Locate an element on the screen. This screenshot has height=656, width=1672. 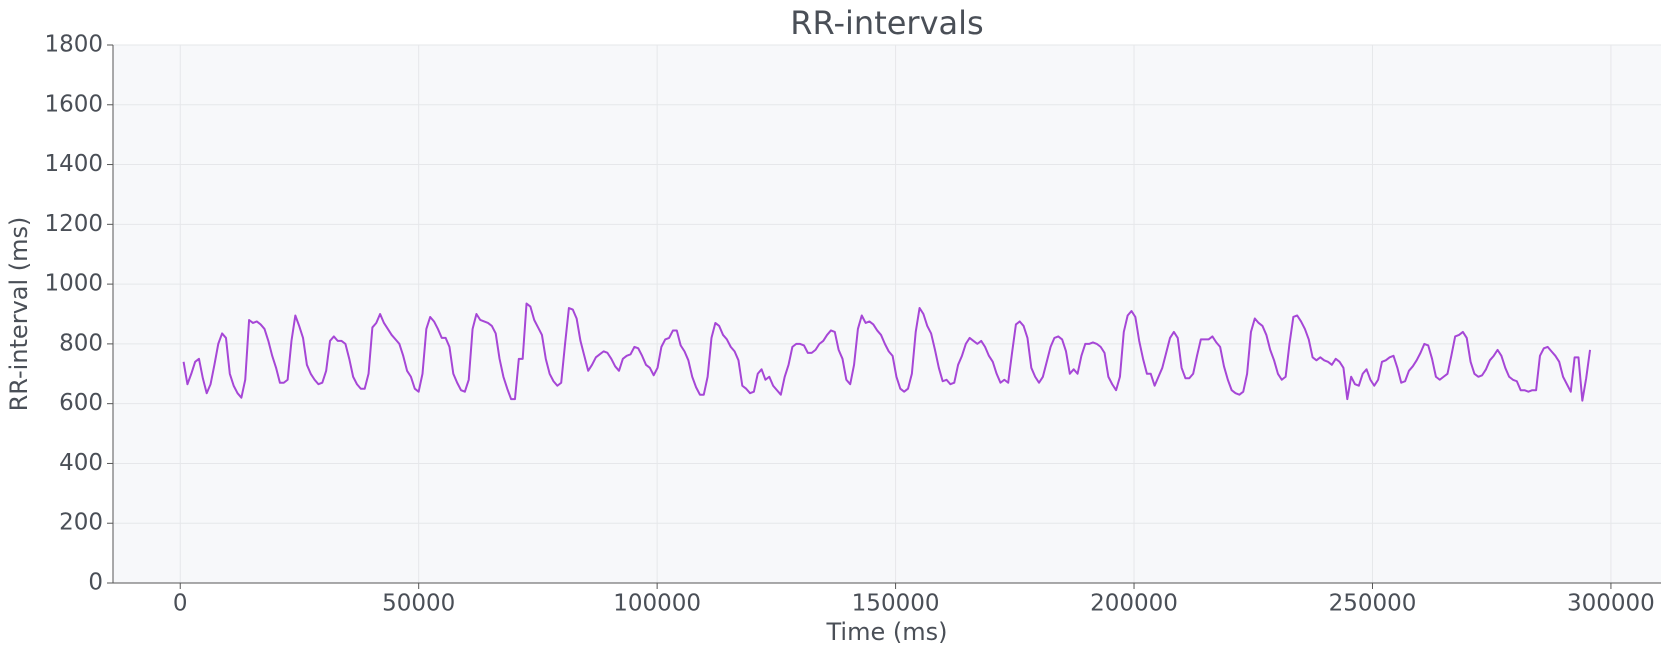
x-tick-label: 200000 is located at coordinates (1134, 604).